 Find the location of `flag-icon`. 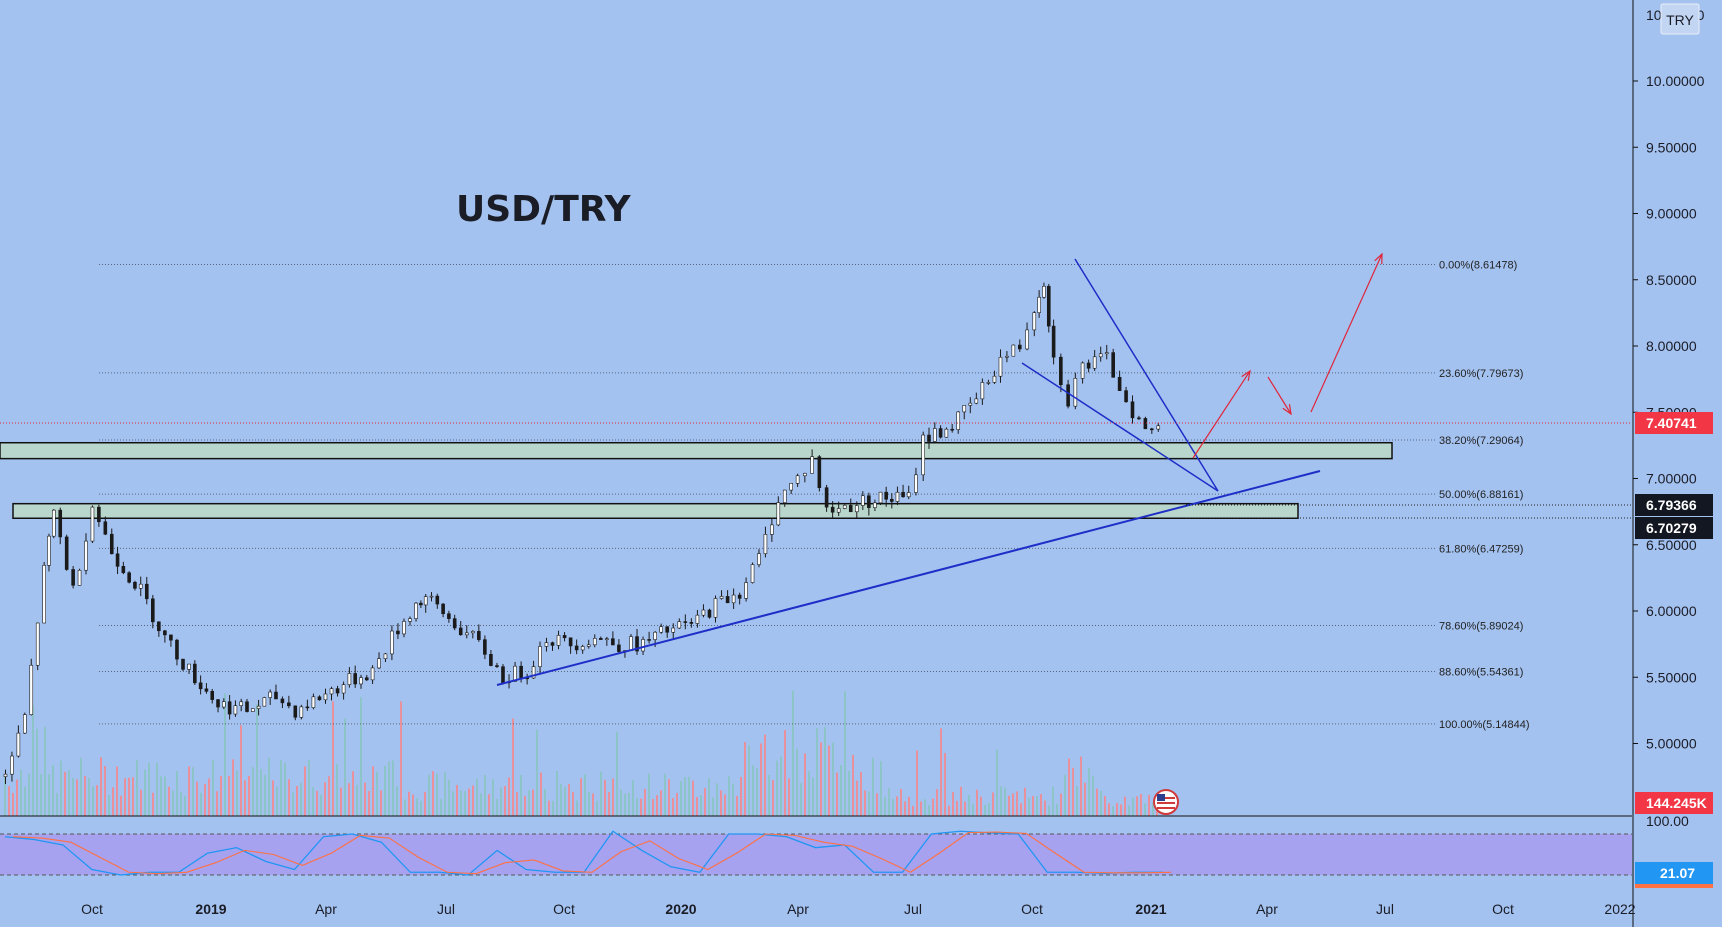

flag-icon is located at coordinates (1166, 802).